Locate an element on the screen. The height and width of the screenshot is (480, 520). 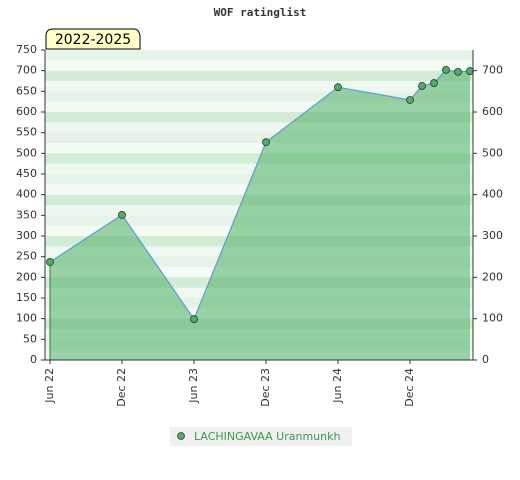
y-tick-label: 750 is located at coordinates (26, 49).